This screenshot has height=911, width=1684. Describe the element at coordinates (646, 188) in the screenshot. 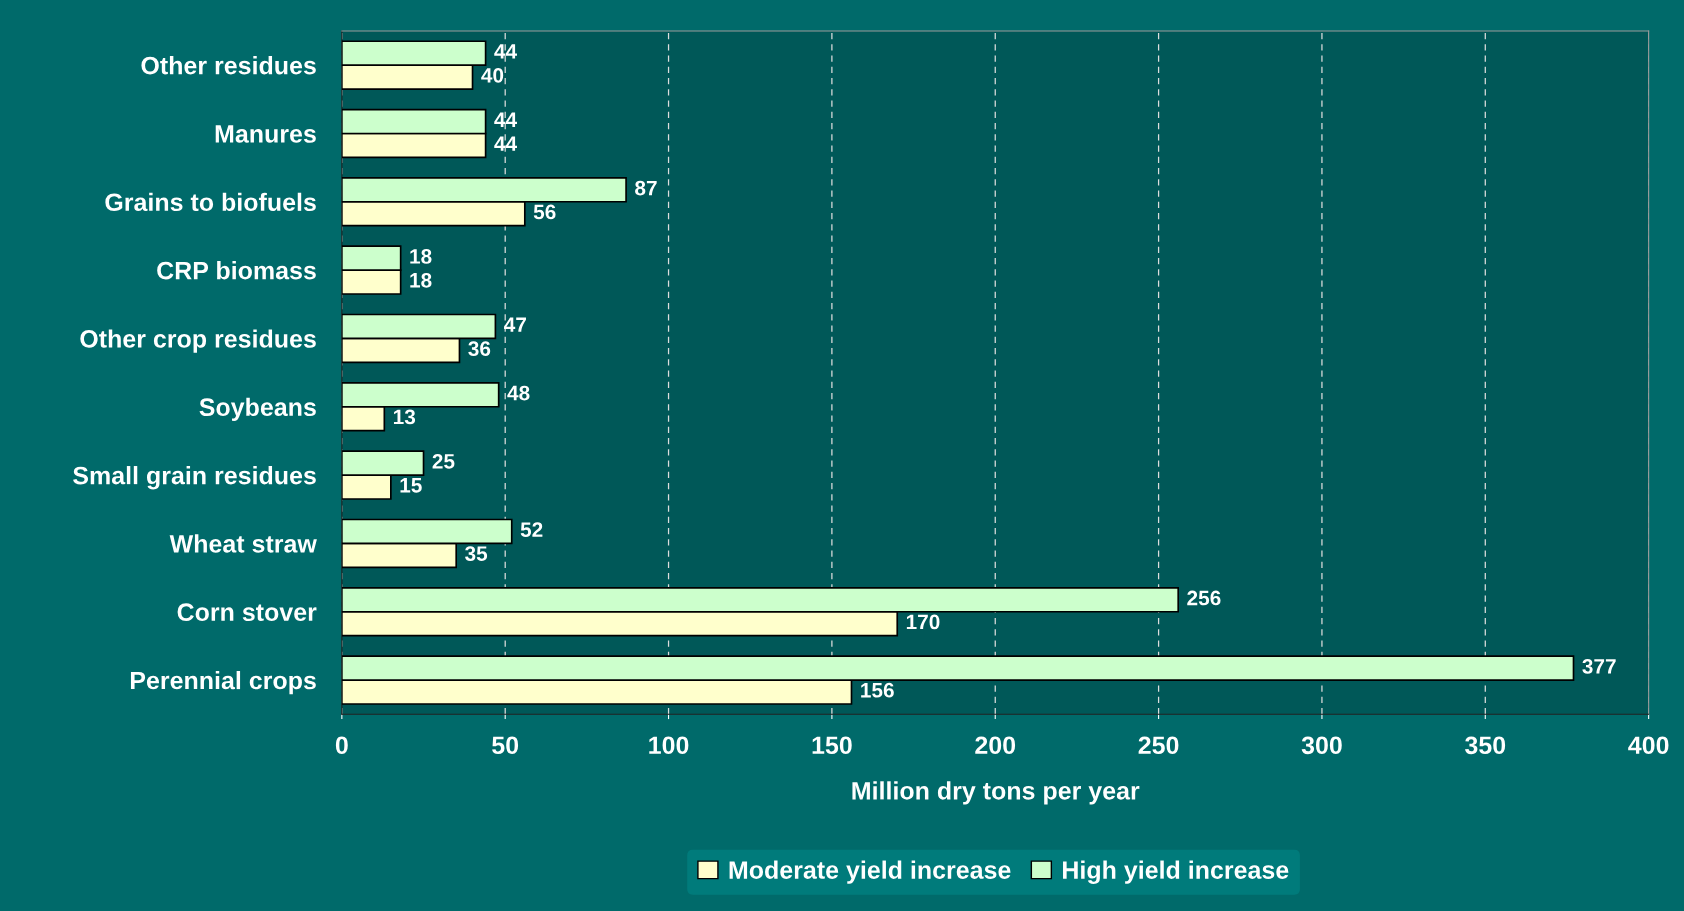

I see `data-label: 87` at that location.